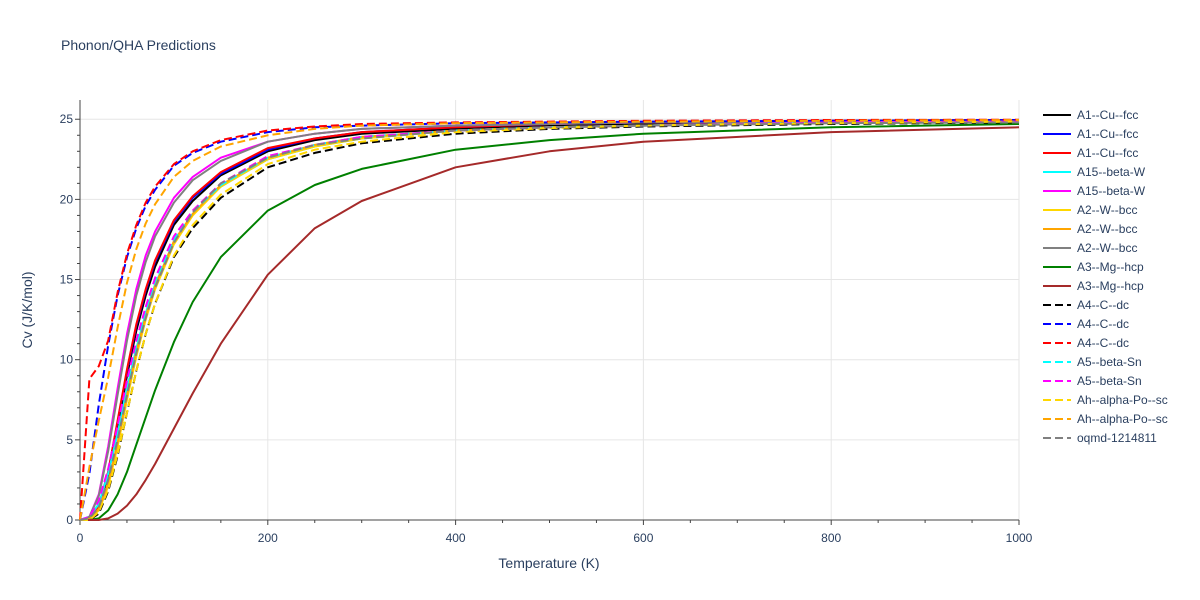 The height and width of the screenshot is (600, 1200). Describe the element at coordinates (643, 538) in the screenshot. I see `x-tick-label: 600` at that location.